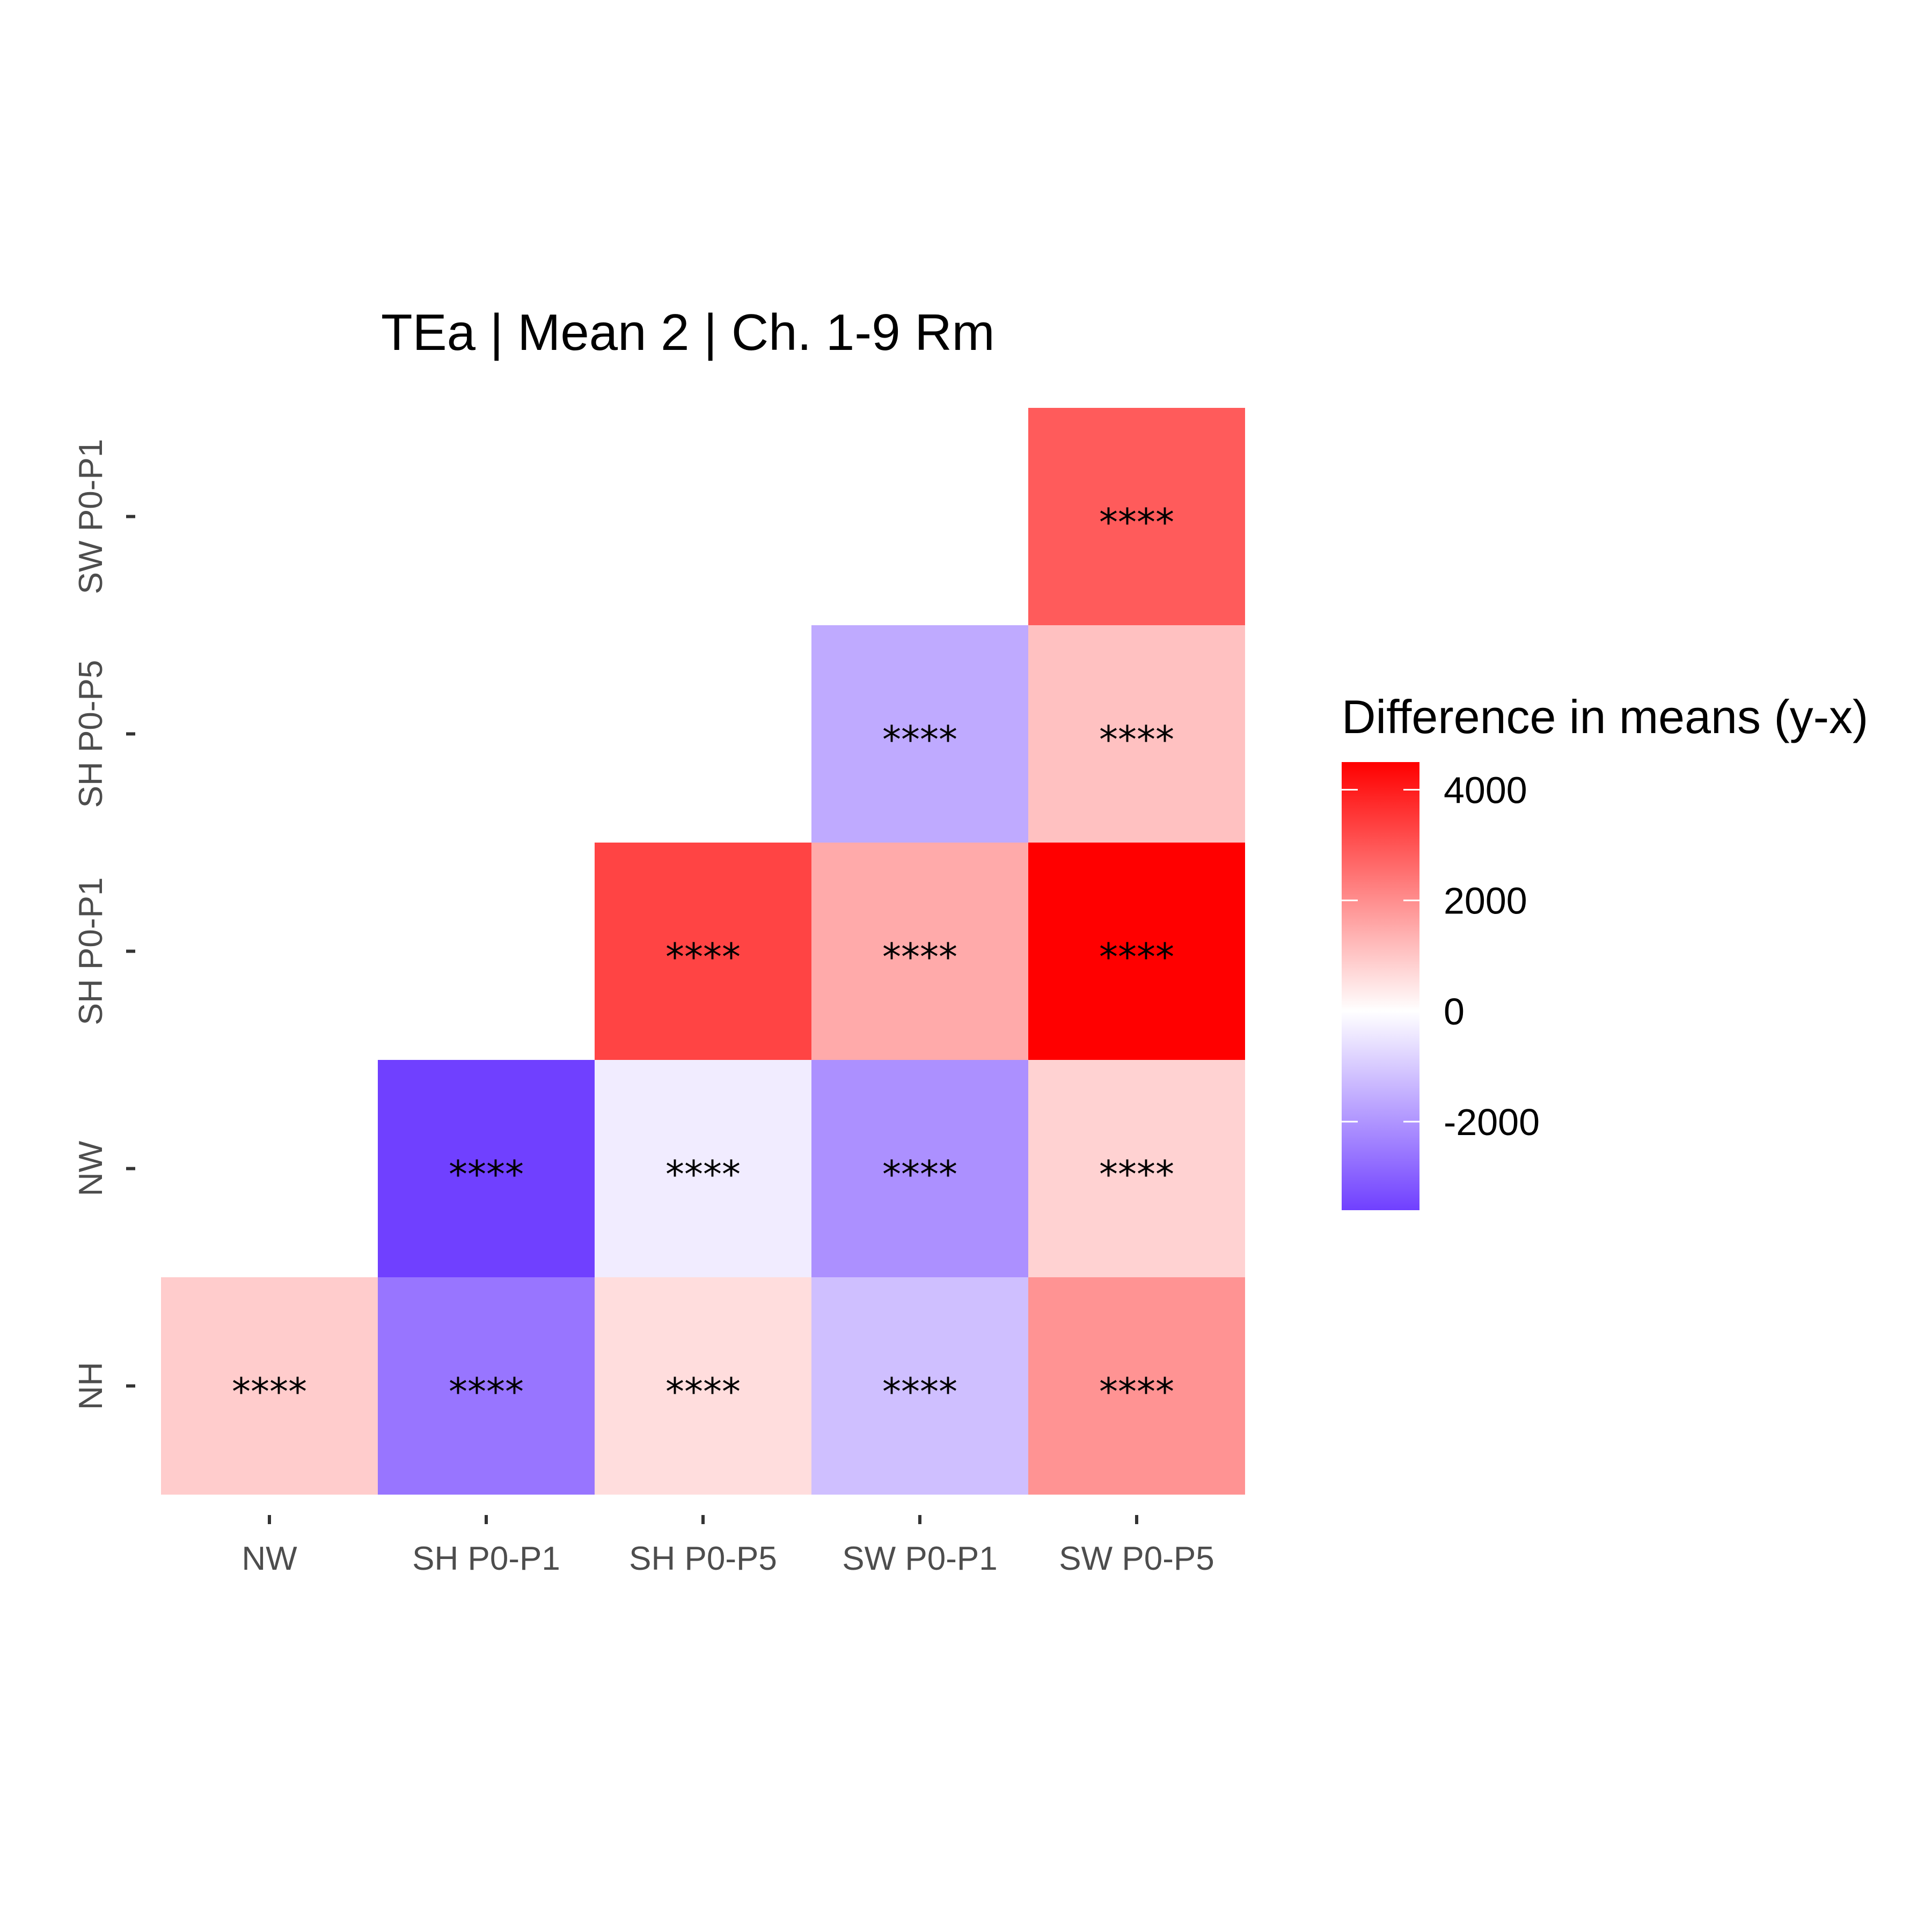 The image size is (1932, 1932). Describe the element at coordinates (90, 516) in the screenshot. I see `y-tick-label: SW P0-P1` at that location.